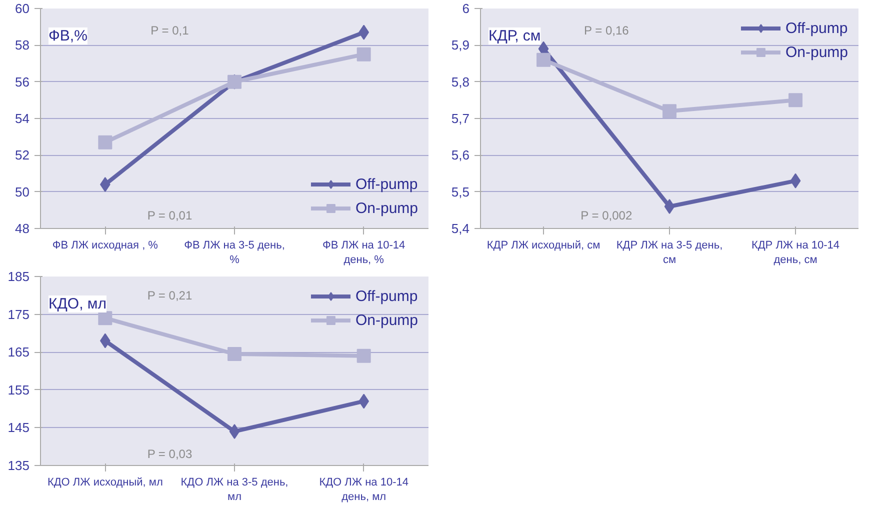  What do you see at coordinates (19, 352) in the screenshot?
I see `y-tick-label: 165` at bounding box center [19, 352].